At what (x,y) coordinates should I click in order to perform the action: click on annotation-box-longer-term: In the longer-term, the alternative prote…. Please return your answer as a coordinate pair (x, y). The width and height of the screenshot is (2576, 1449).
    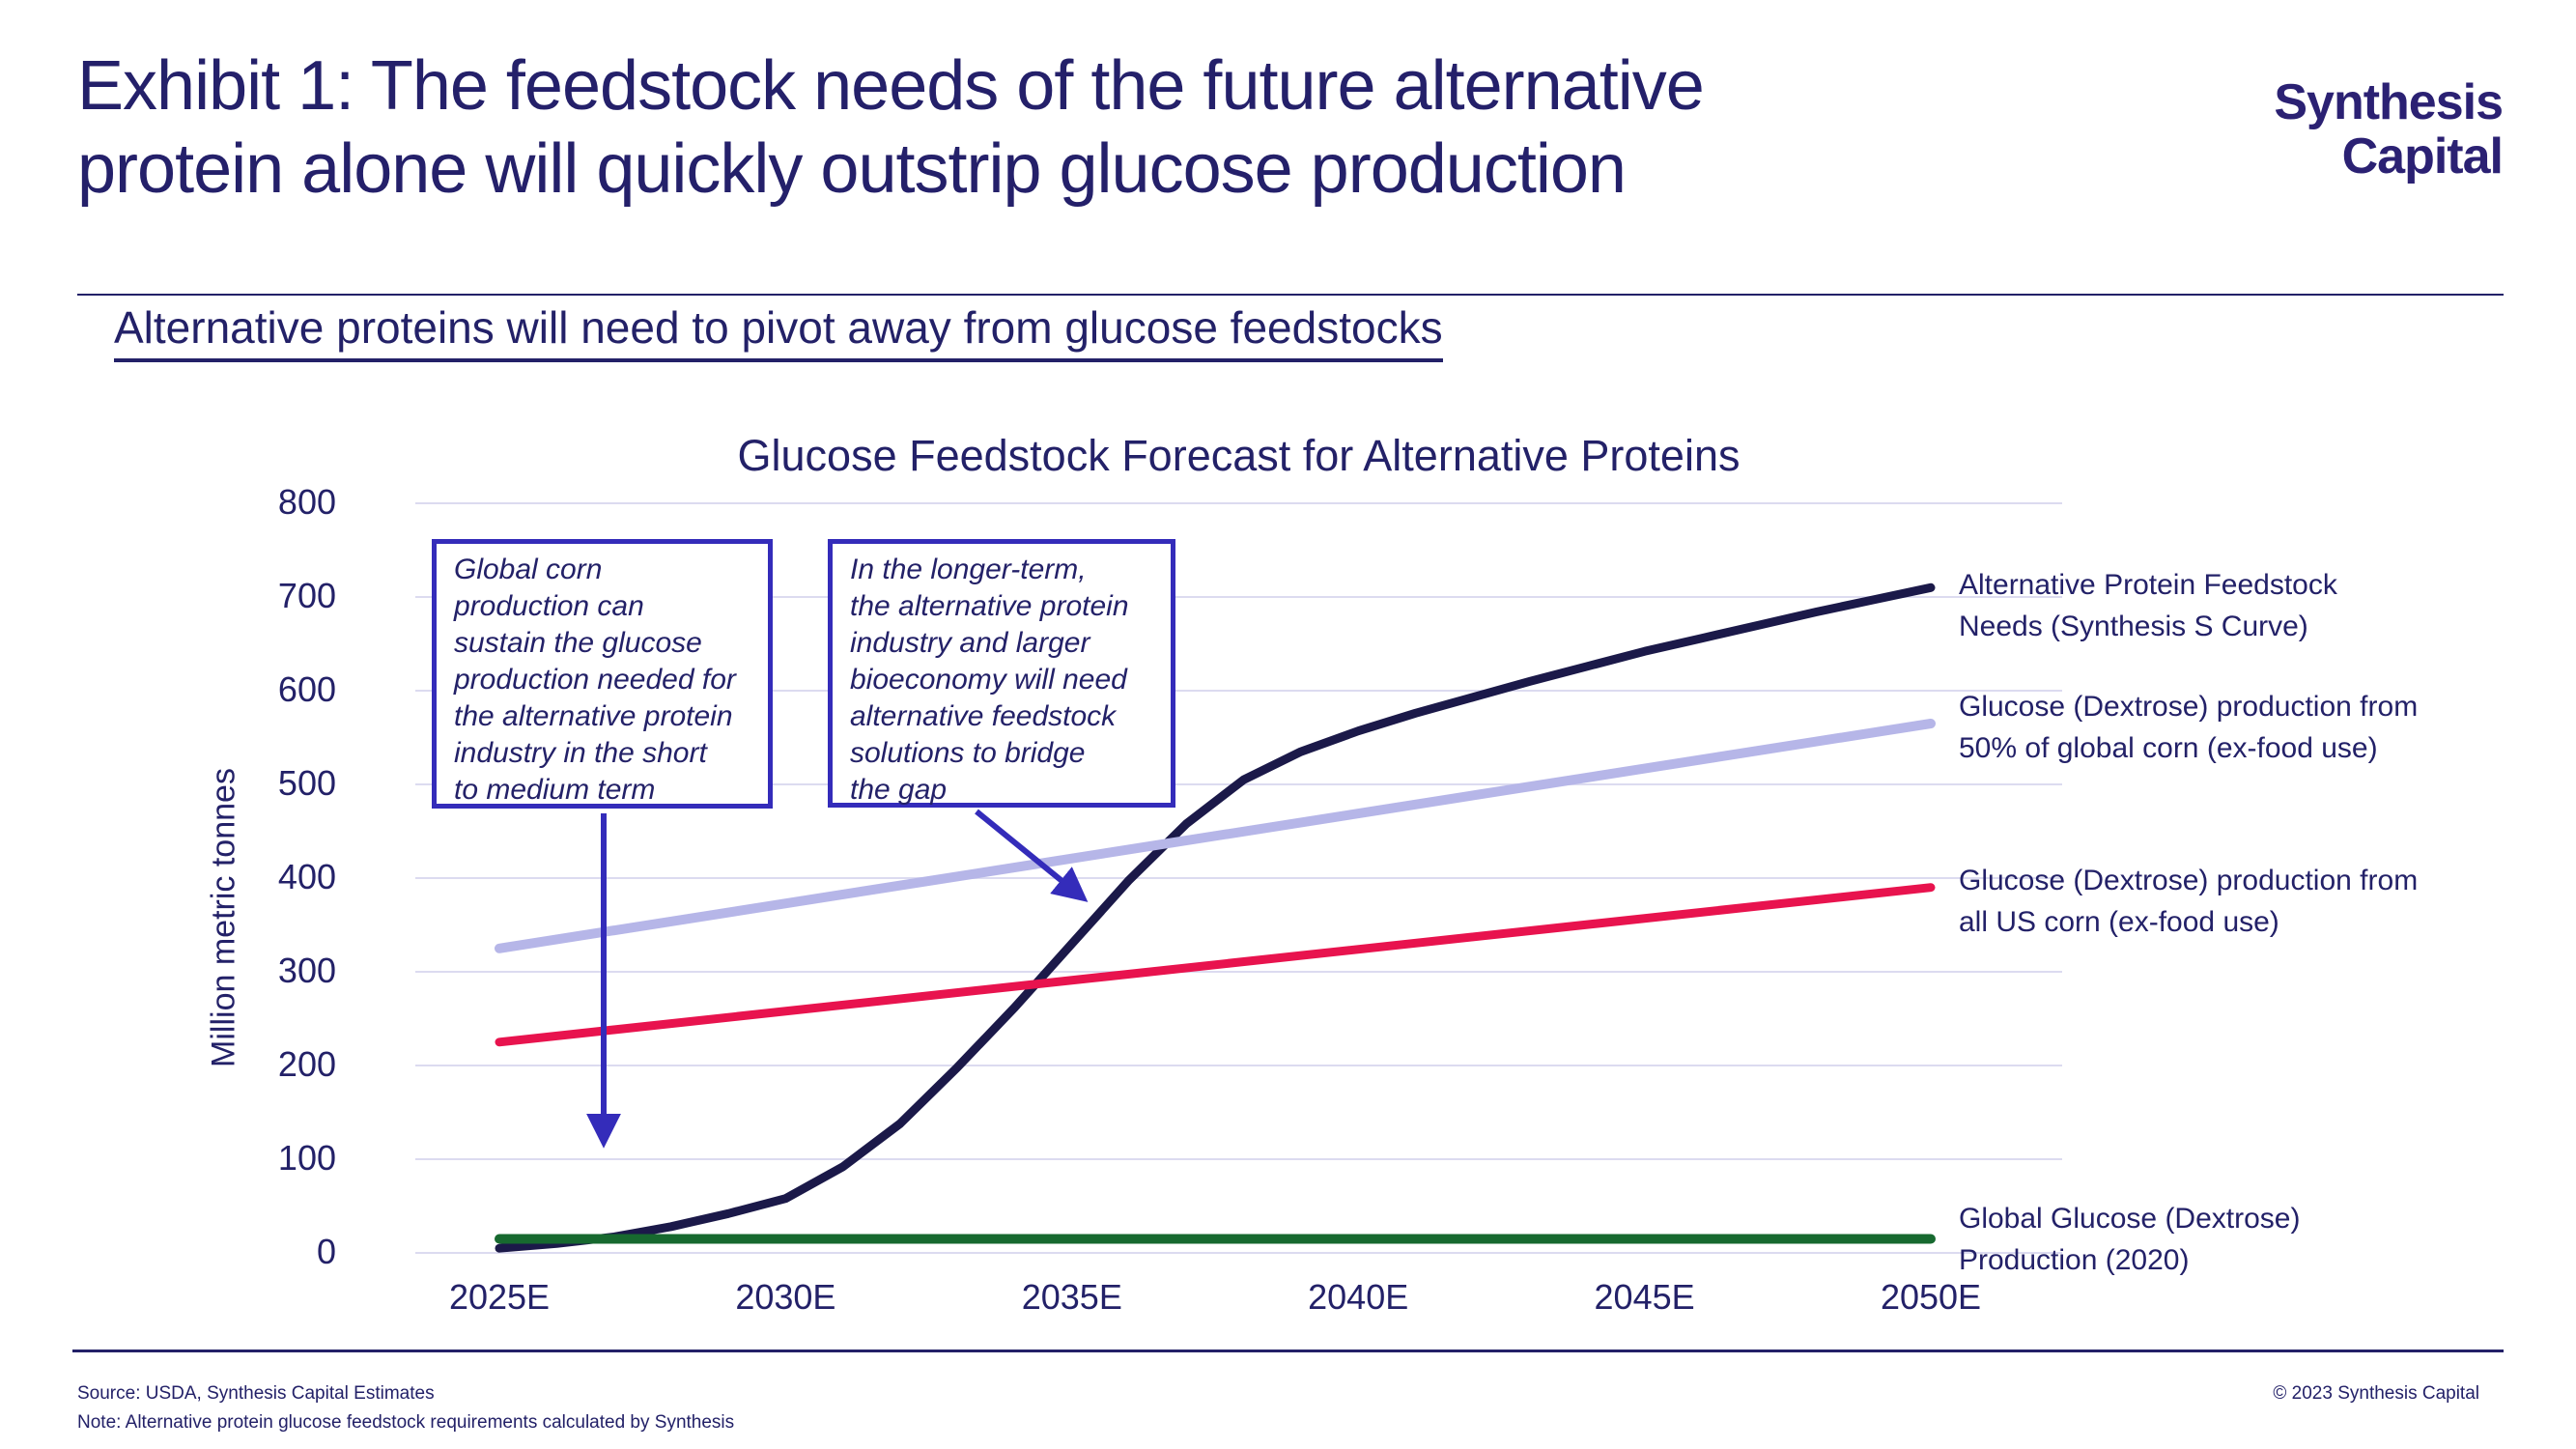
    Looking at the image, I should click on (1001, 673).